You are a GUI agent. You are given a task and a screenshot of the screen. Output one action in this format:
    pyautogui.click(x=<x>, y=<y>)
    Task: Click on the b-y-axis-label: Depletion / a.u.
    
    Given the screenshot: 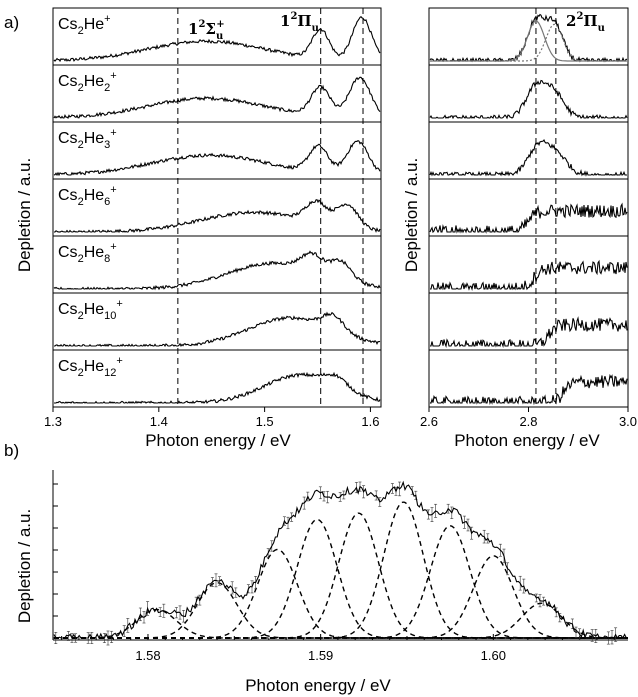 What is the action you would take?
    pyautogui.click(x=24, y=566)
    